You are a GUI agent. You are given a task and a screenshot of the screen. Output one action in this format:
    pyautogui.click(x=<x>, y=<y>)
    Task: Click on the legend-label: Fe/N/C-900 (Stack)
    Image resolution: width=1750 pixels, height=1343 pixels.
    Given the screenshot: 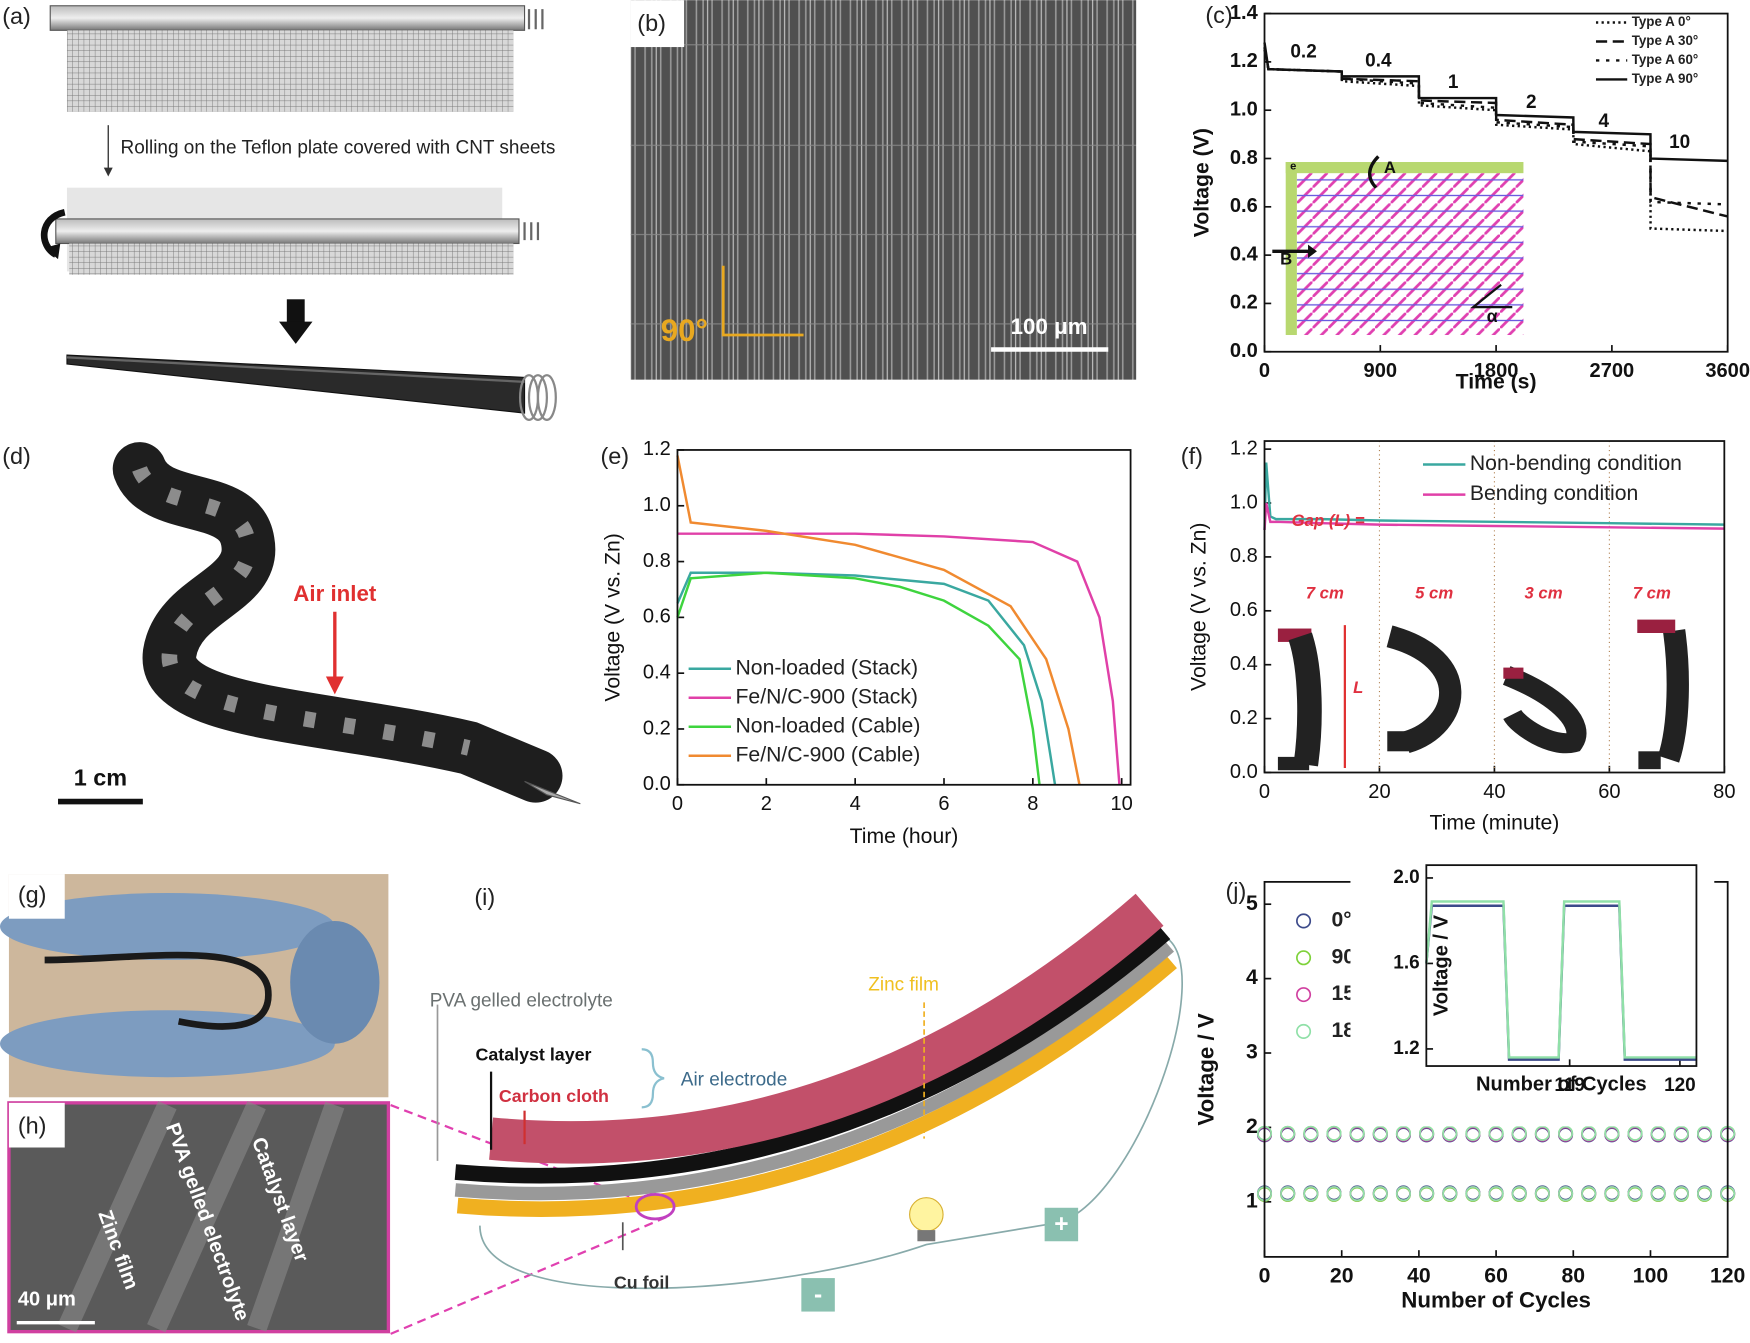 What is the action you would take?
    pyautogui.click(x=826, y=696)
    